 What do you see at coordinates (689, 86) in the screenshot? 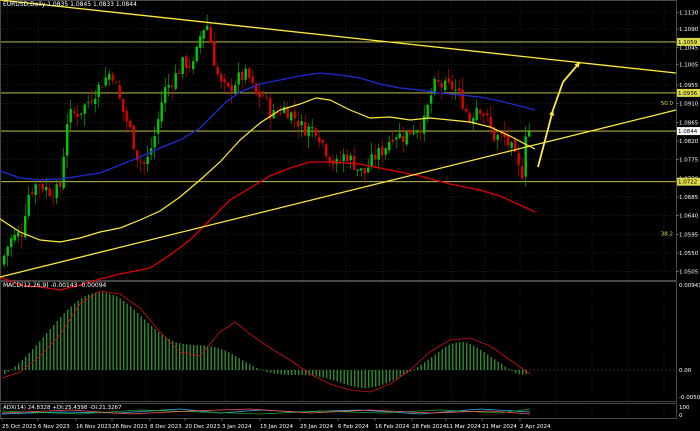
I see `price-tick-label: 1.0955` at bounding box center [689, 86].